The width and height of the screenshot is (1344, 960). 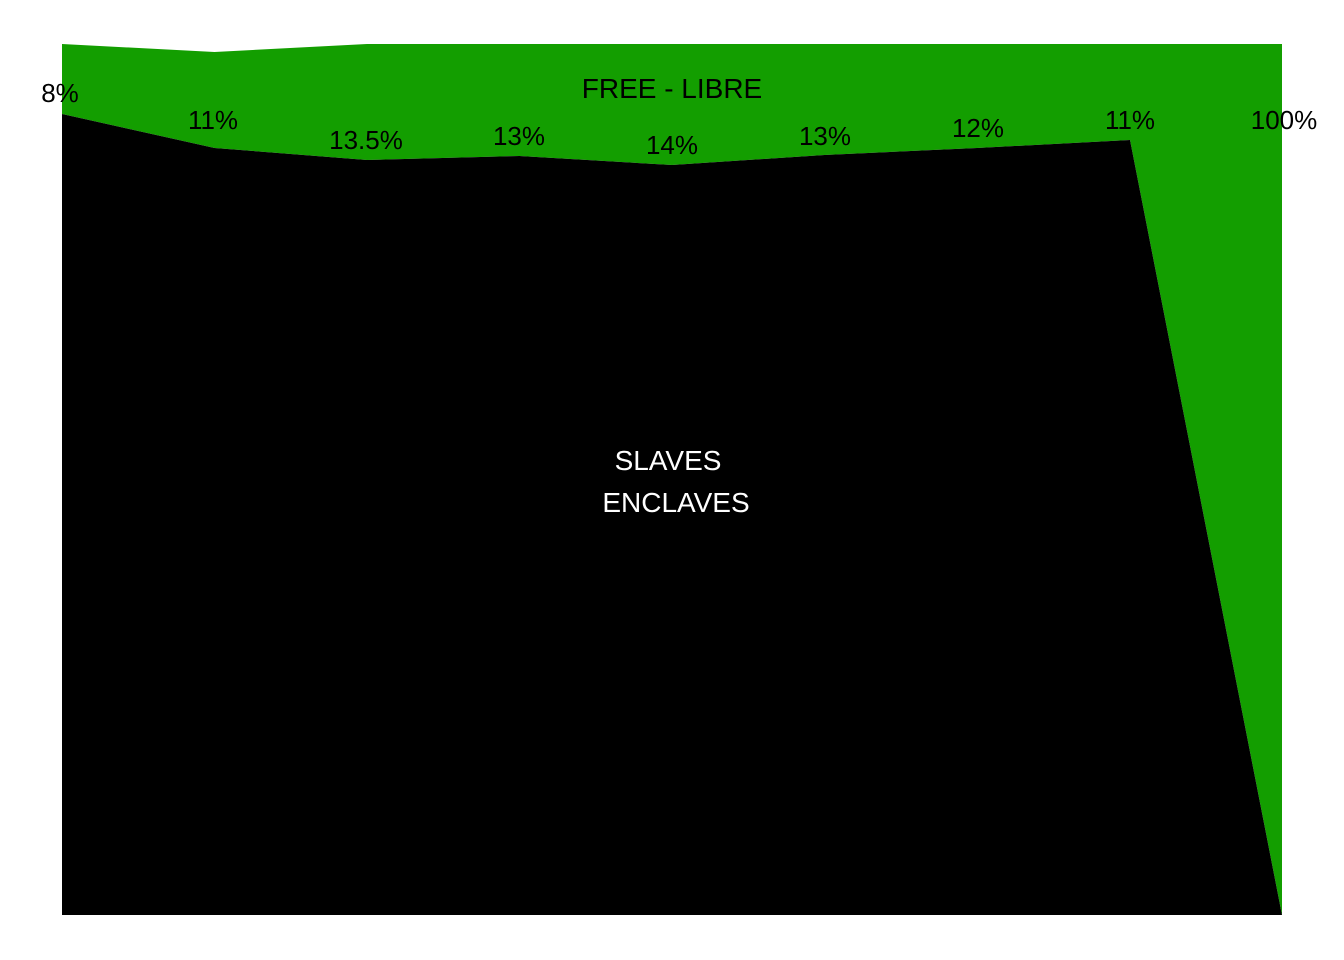 I want to click on data-labels: 8% 11% 13.5% 13% 14% 13% 12% 11% 100%, so click(x=679, y=119).